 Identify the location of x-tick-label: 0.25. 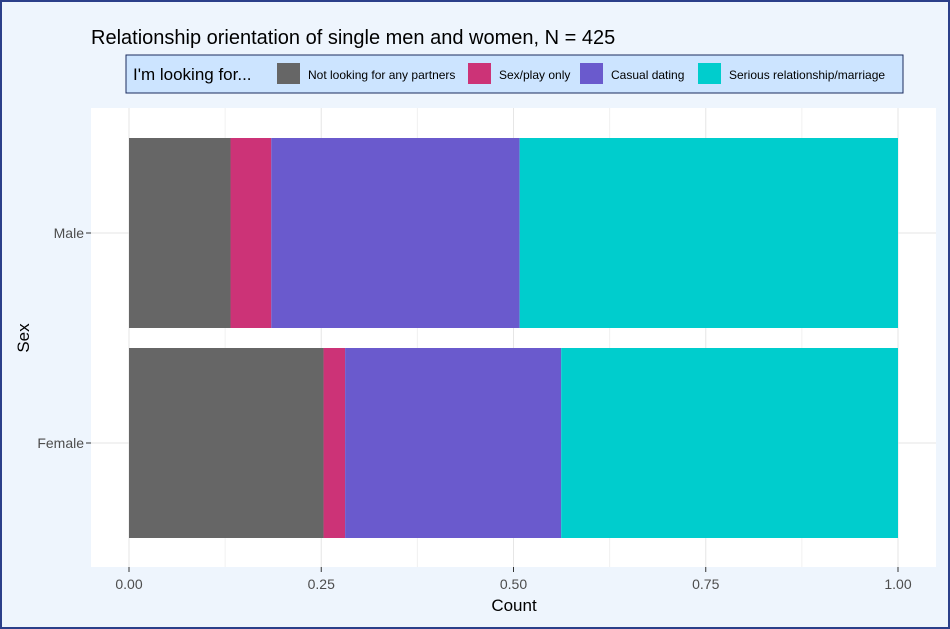
(321, 584).